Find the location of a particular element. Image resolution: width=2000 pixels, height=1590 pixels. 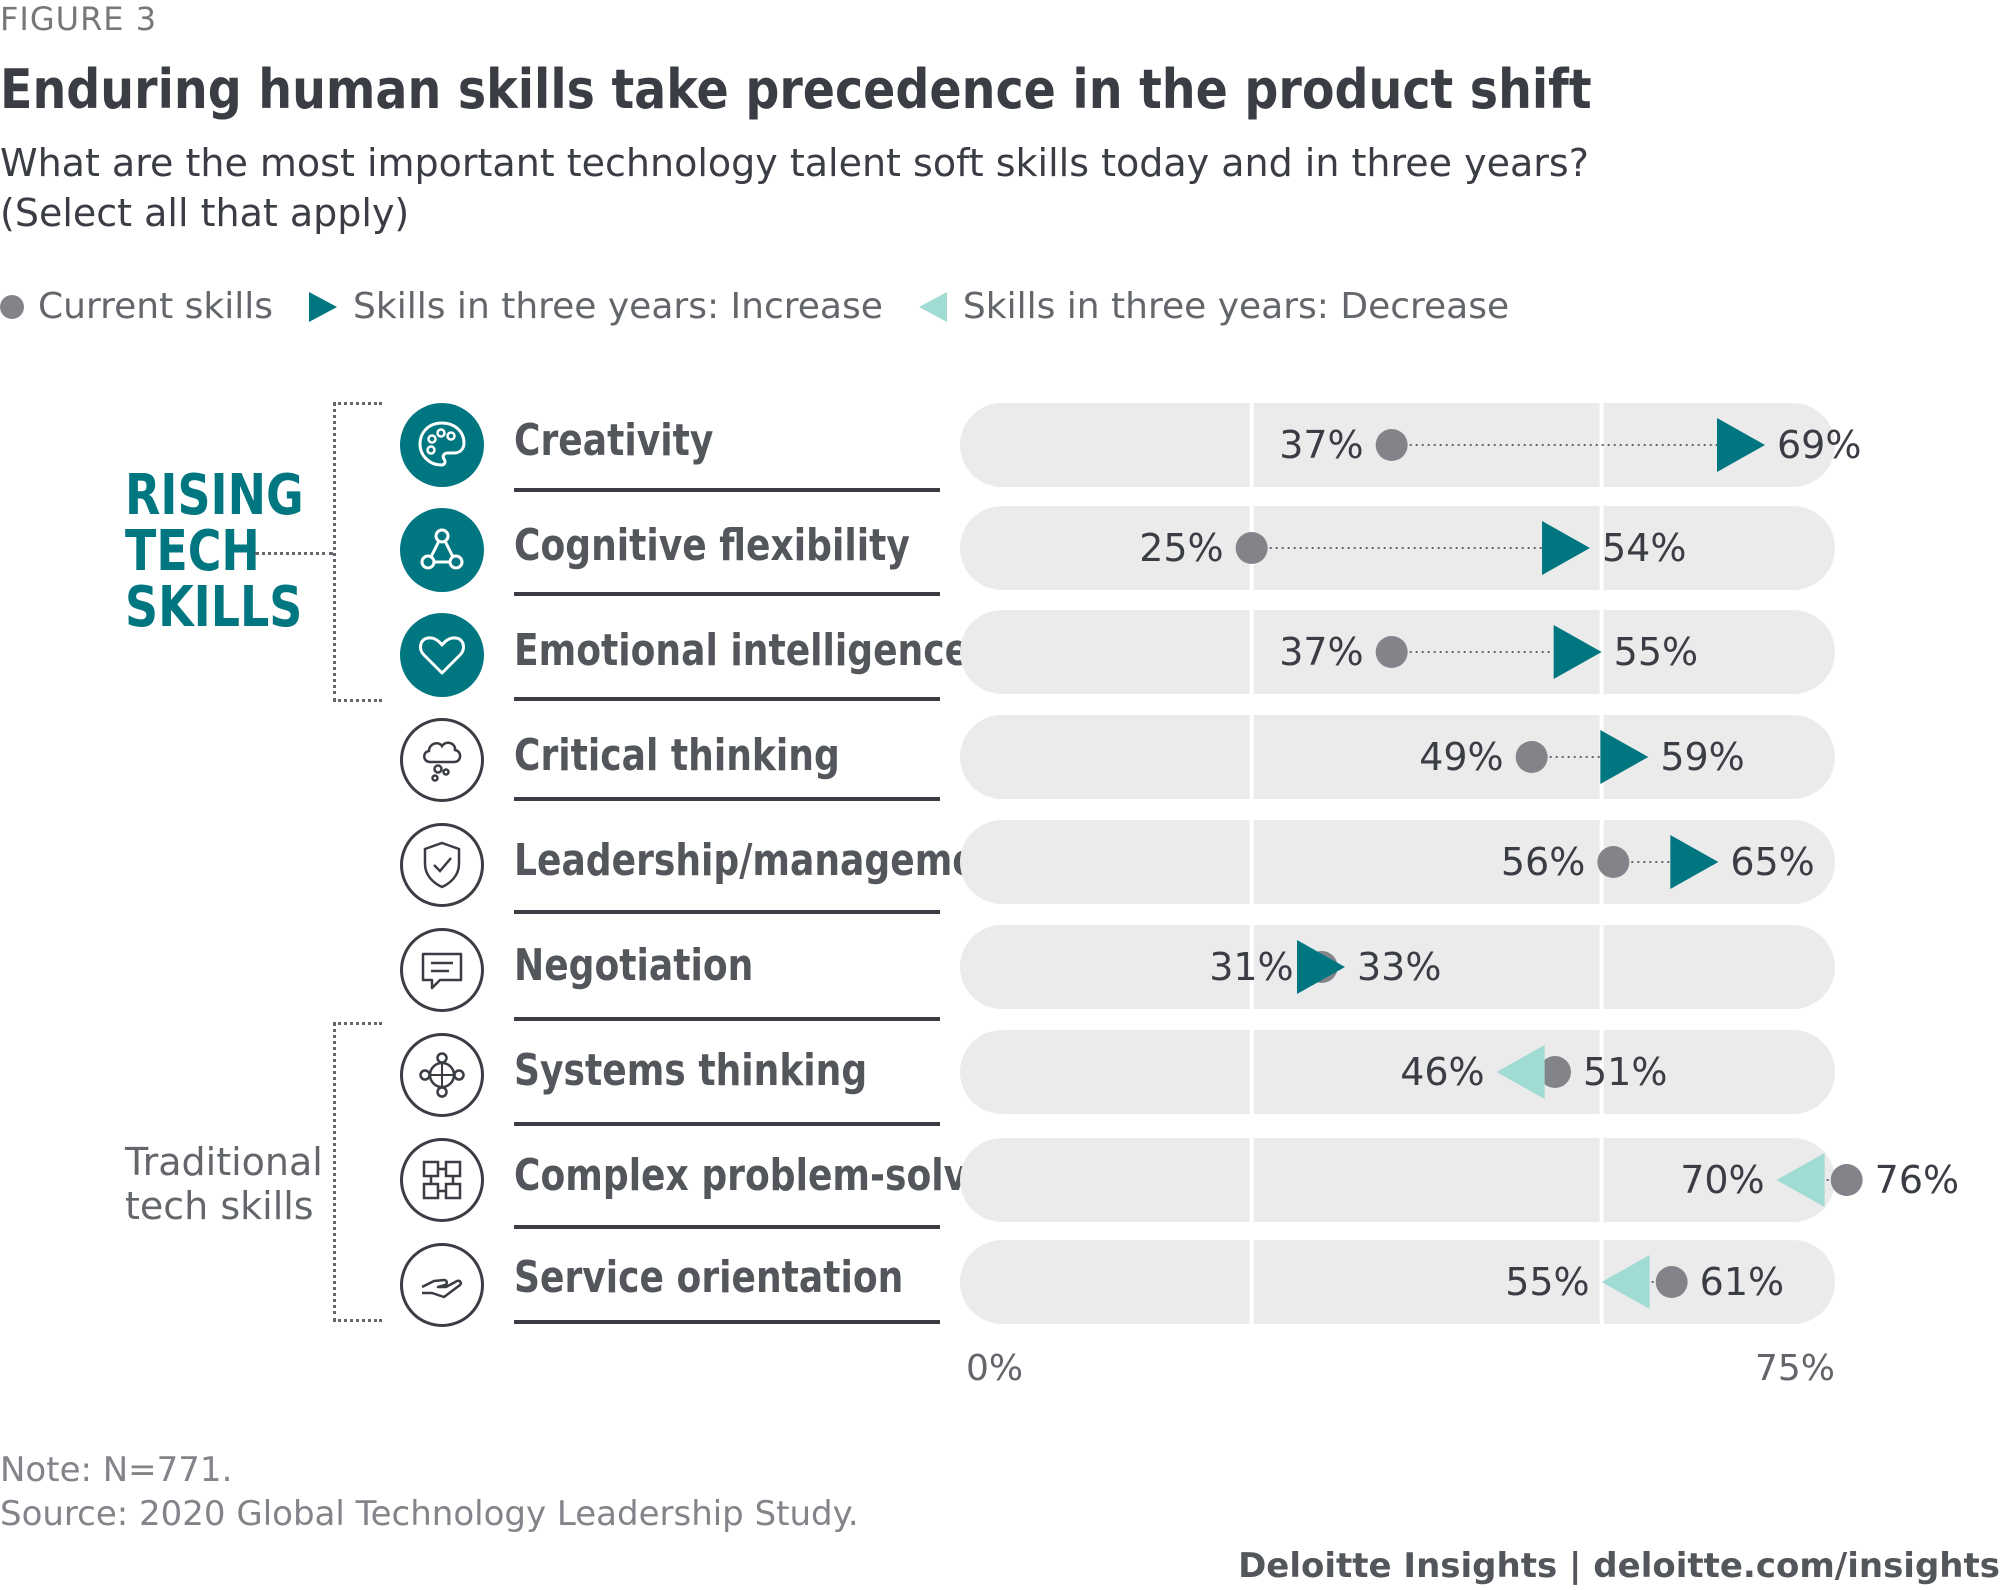

skill-label-cognitive-flexibility: Cognitive flexibility is located at coordinates (712, 545).